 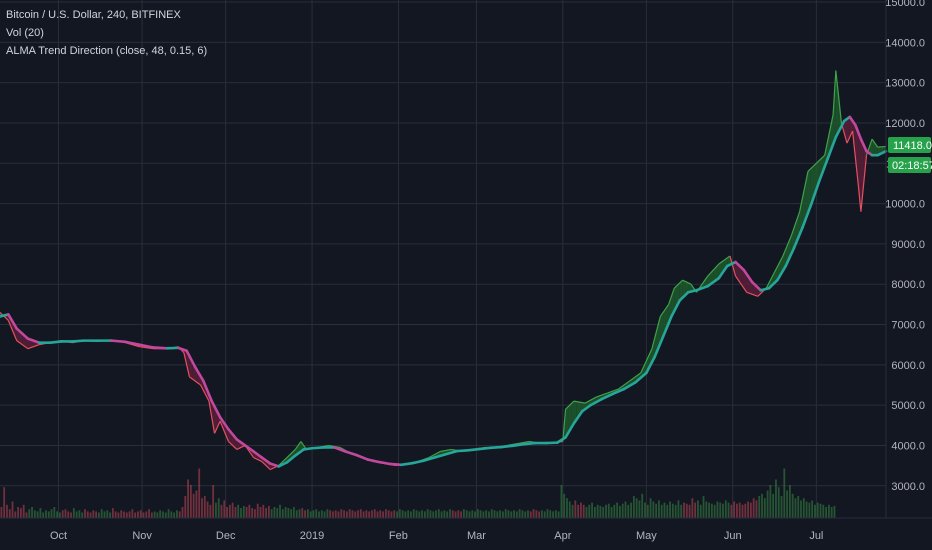 What do you see at coordinates (905, 84) in the screenshot?
I see `y-tick-label: 13000.0` at bounding box center [905, 84].